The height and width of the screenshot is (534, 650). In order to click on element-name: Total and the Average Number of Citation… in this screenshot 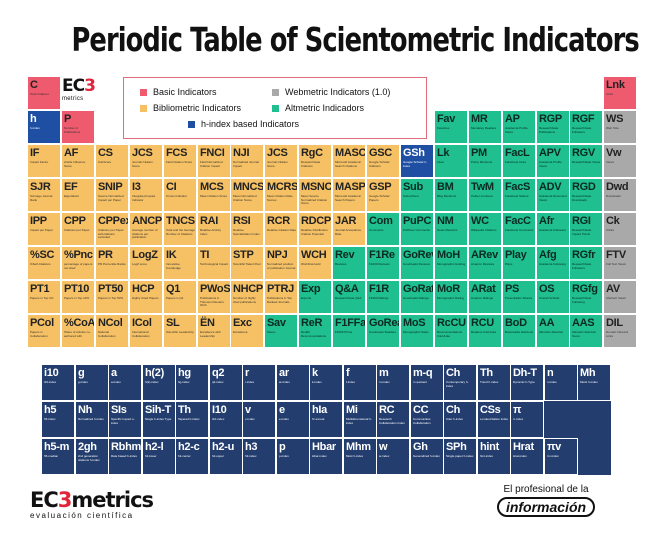, I will do `click(180, 232)`.